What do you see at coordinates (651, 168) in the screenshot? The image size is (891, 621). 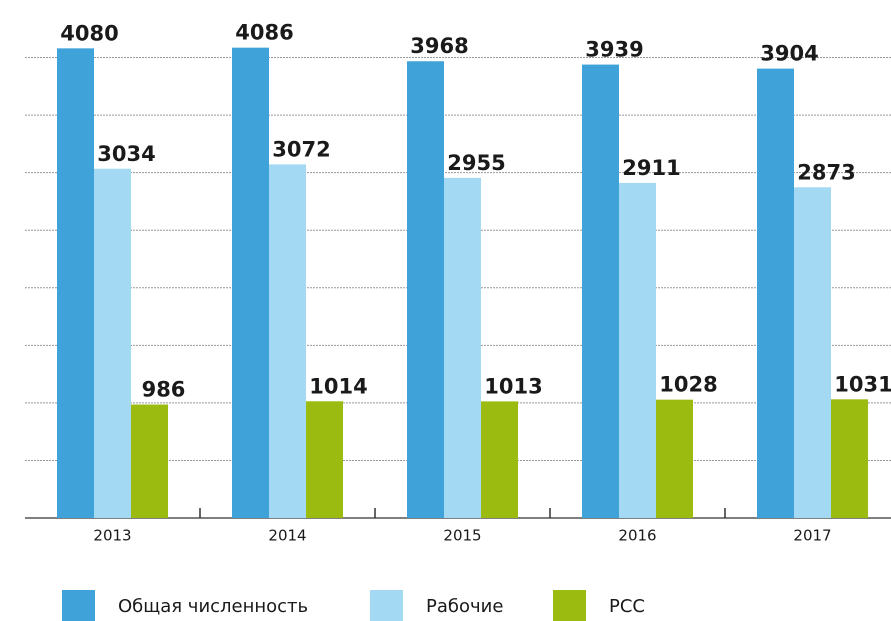 I see `value-label: 2911` at bounding box center [651, 168].